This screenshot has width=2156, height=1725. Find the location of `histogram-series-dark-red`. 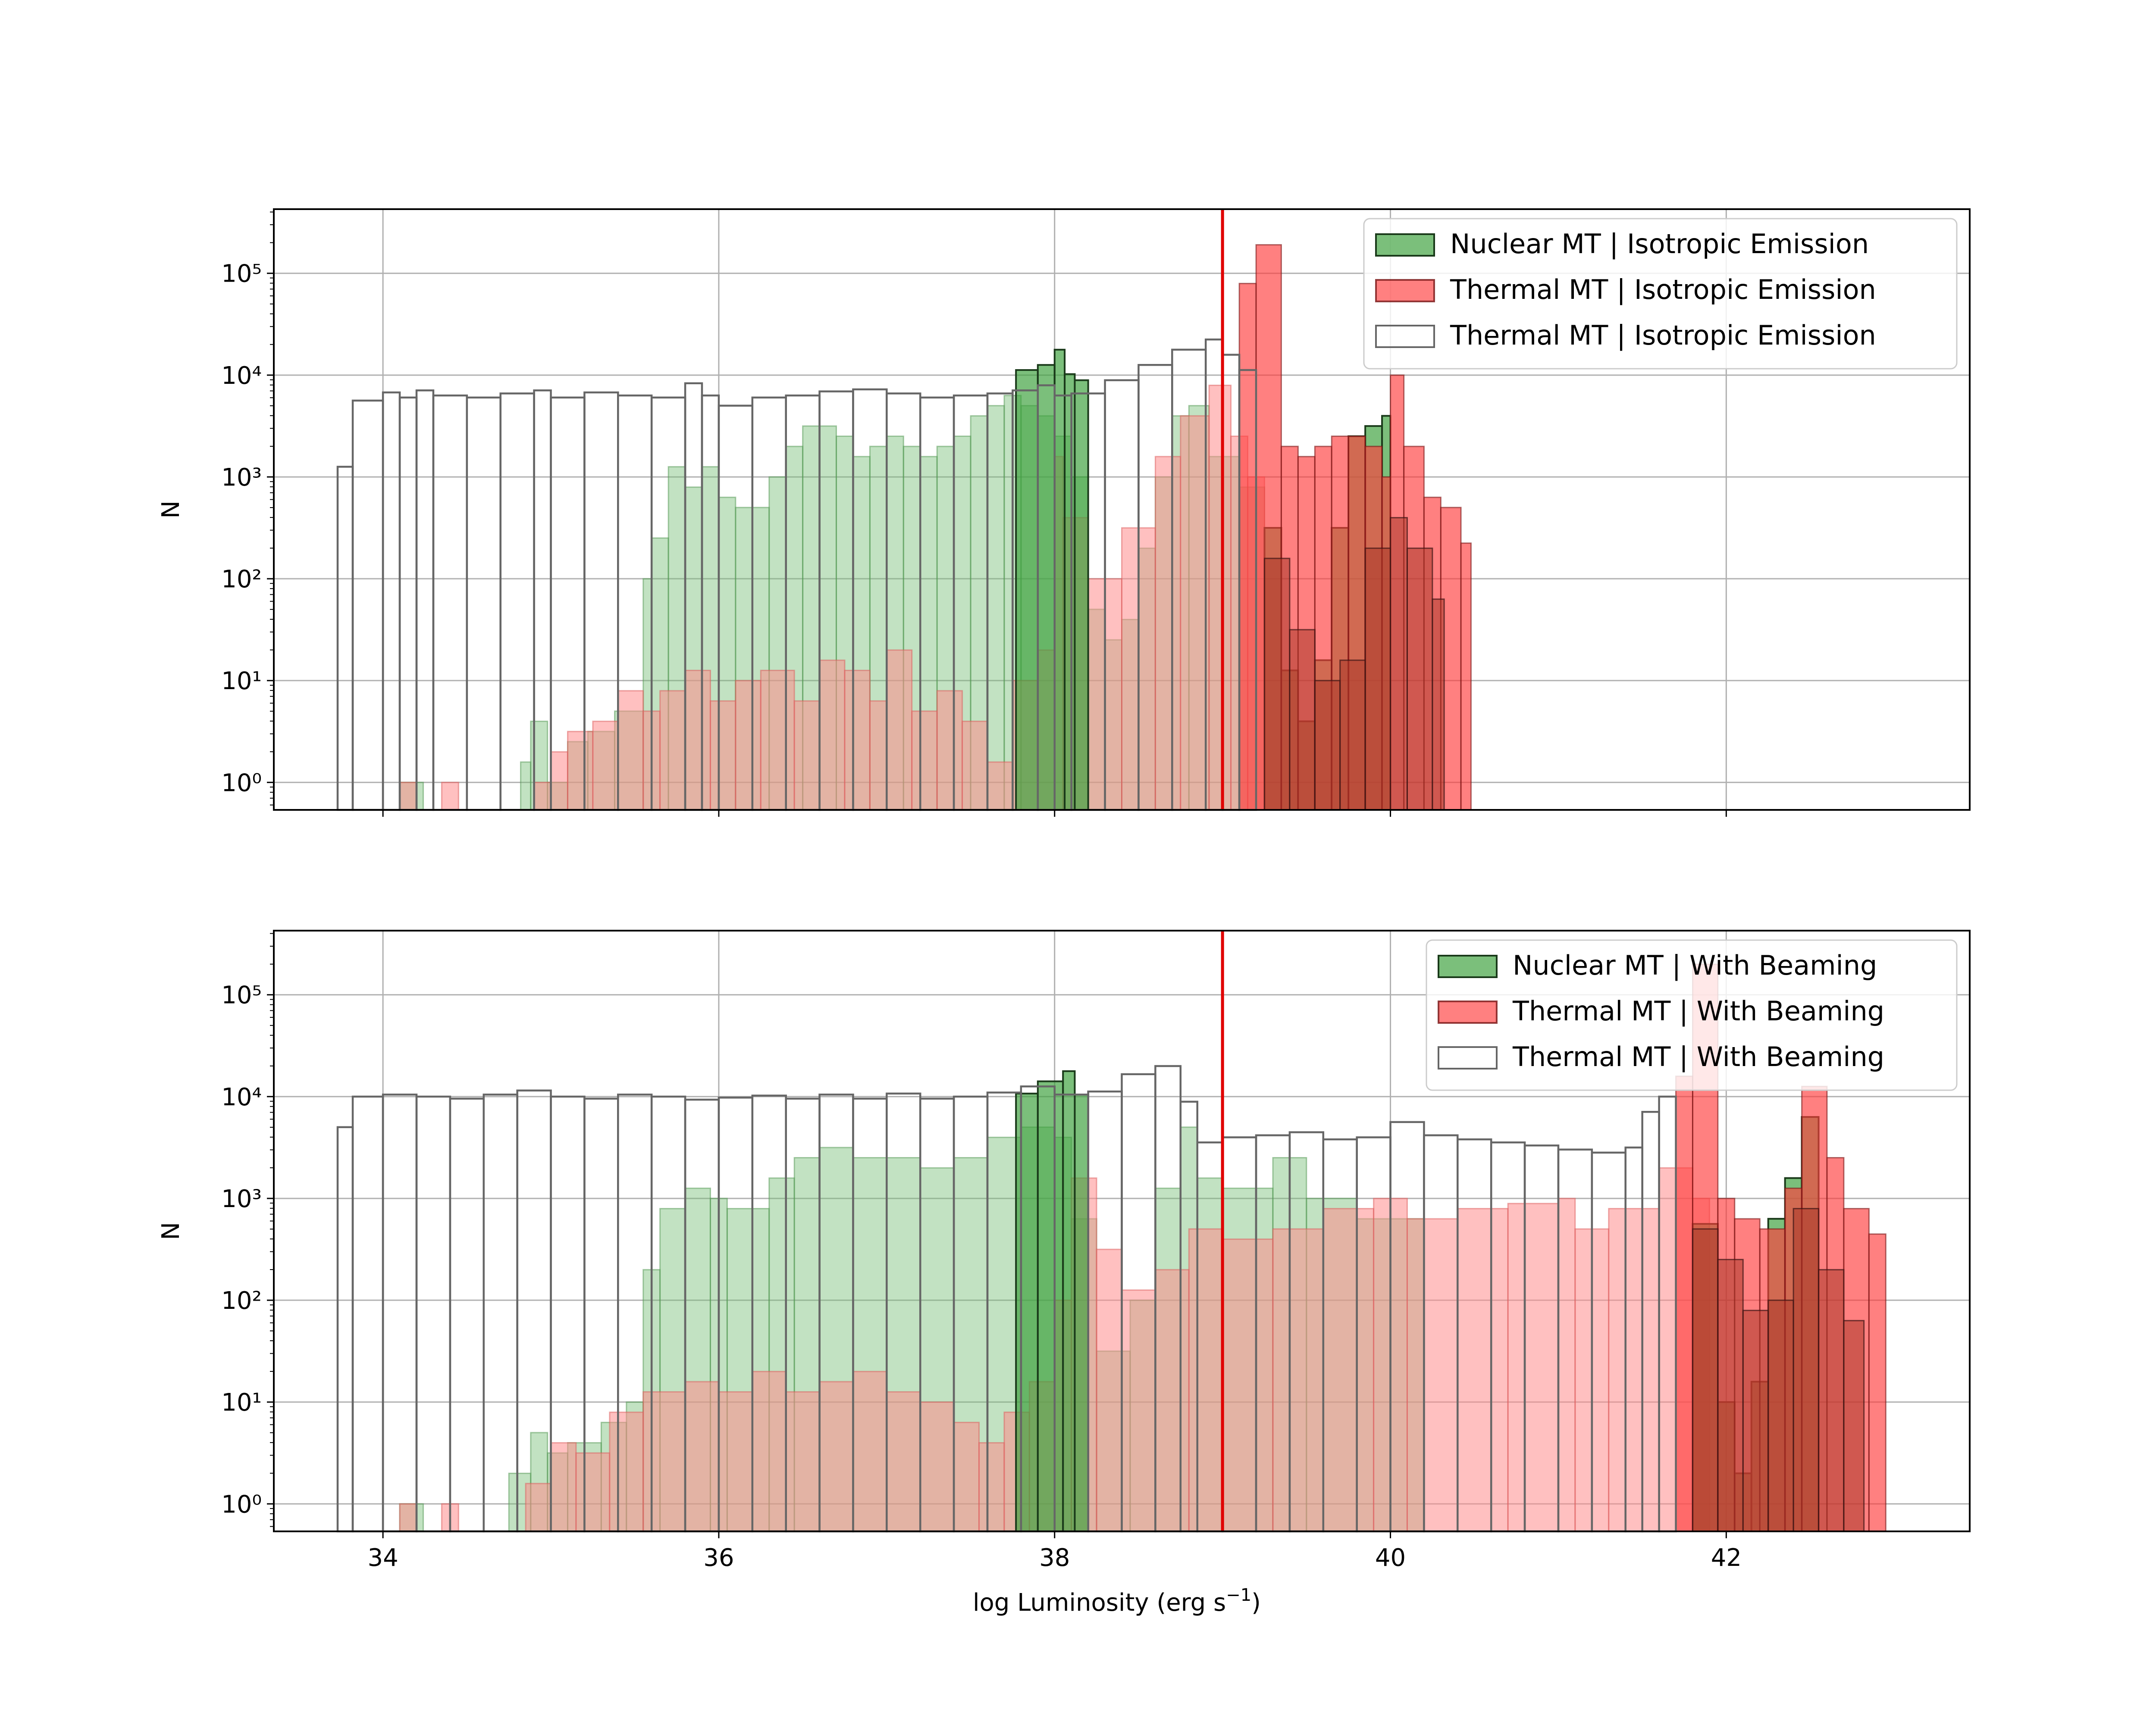

histogram-series-dark-red is located at coordinates (1778, 1370).